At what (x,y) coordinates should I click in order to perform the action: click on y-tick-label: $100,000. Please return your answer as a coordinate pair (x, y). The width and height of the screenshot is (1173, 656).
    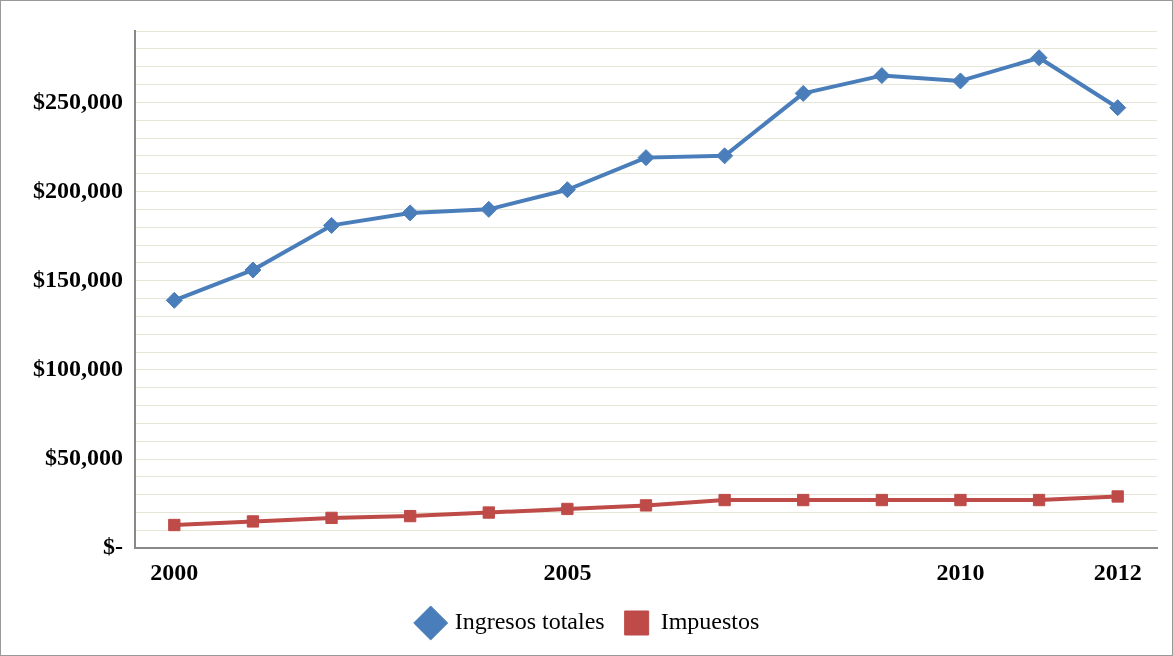
    Looking at the image, I should click on (78, 368).